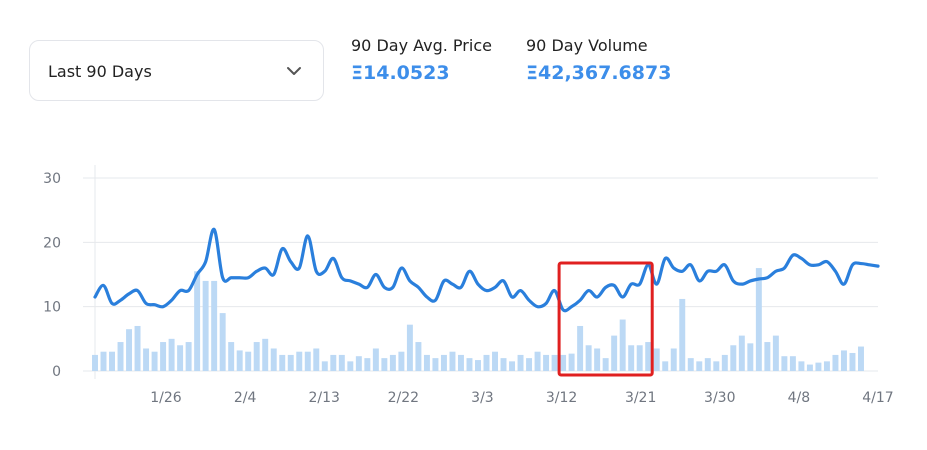  I want to click on highlight-box, so click(605, 319).